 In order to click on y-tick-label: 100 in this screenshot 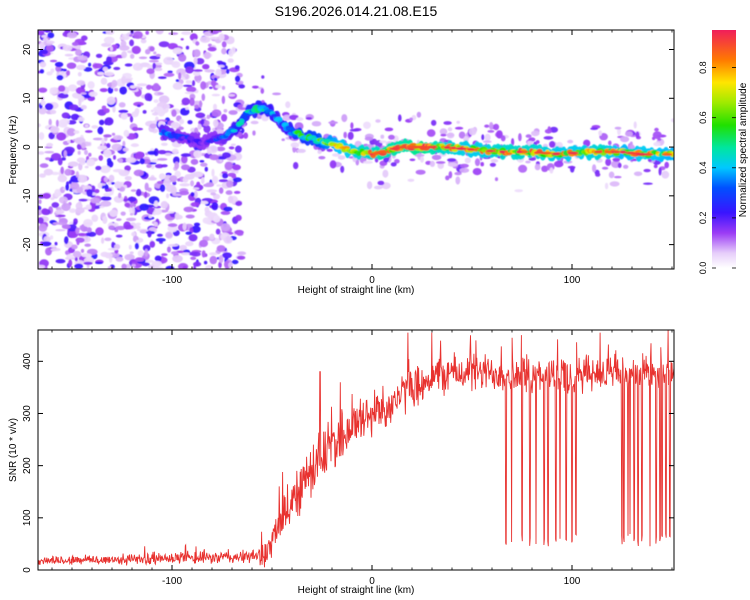, I will do `click(27, 517)`.